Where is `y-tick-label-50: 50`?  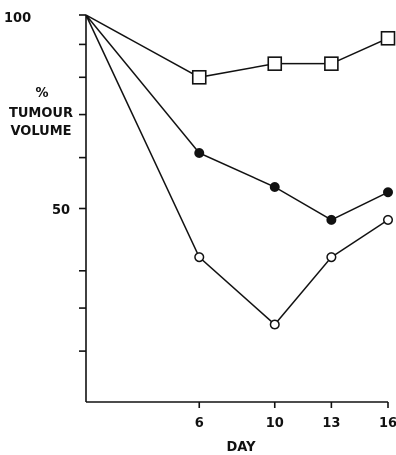
y-tick-label-50: 50 is located at coordinates (61, 210).